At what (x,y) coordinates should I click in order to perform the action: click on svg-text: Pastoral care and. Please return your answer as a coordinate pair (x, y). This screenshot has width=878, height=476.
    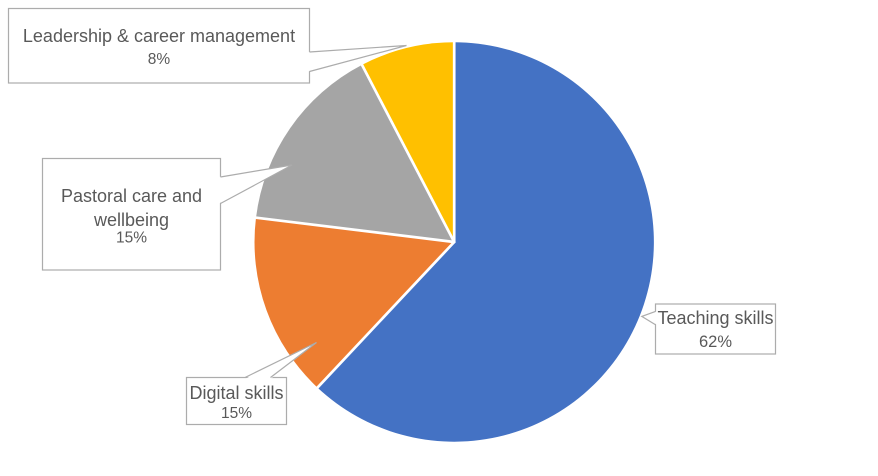
    Looking at the image, I should click on (131, 196).